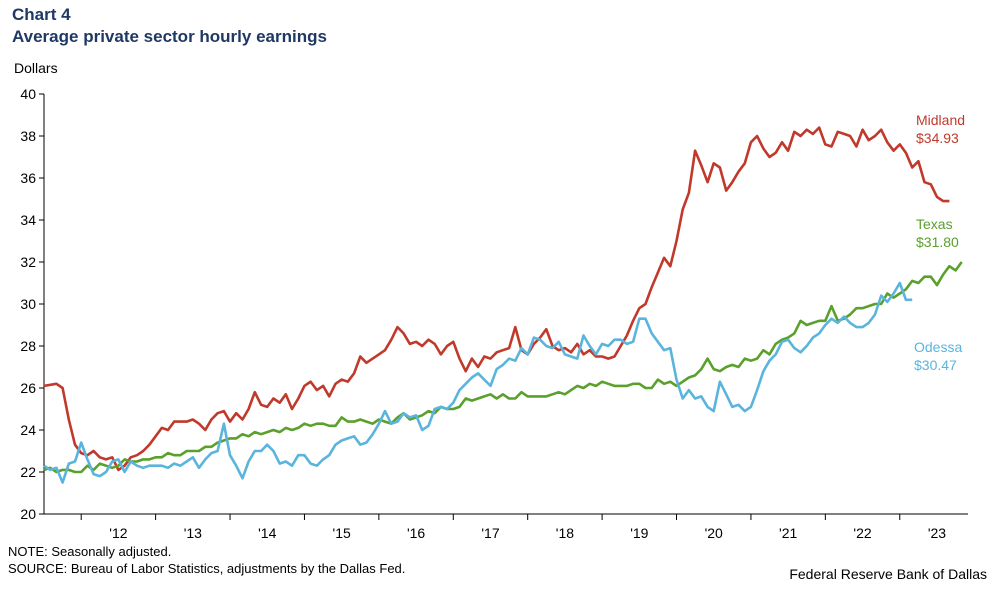  What do you see at coordinates (193, 533) in the screenshot?
I see `x-tick-label: '13` at bounding box center [193, 533].